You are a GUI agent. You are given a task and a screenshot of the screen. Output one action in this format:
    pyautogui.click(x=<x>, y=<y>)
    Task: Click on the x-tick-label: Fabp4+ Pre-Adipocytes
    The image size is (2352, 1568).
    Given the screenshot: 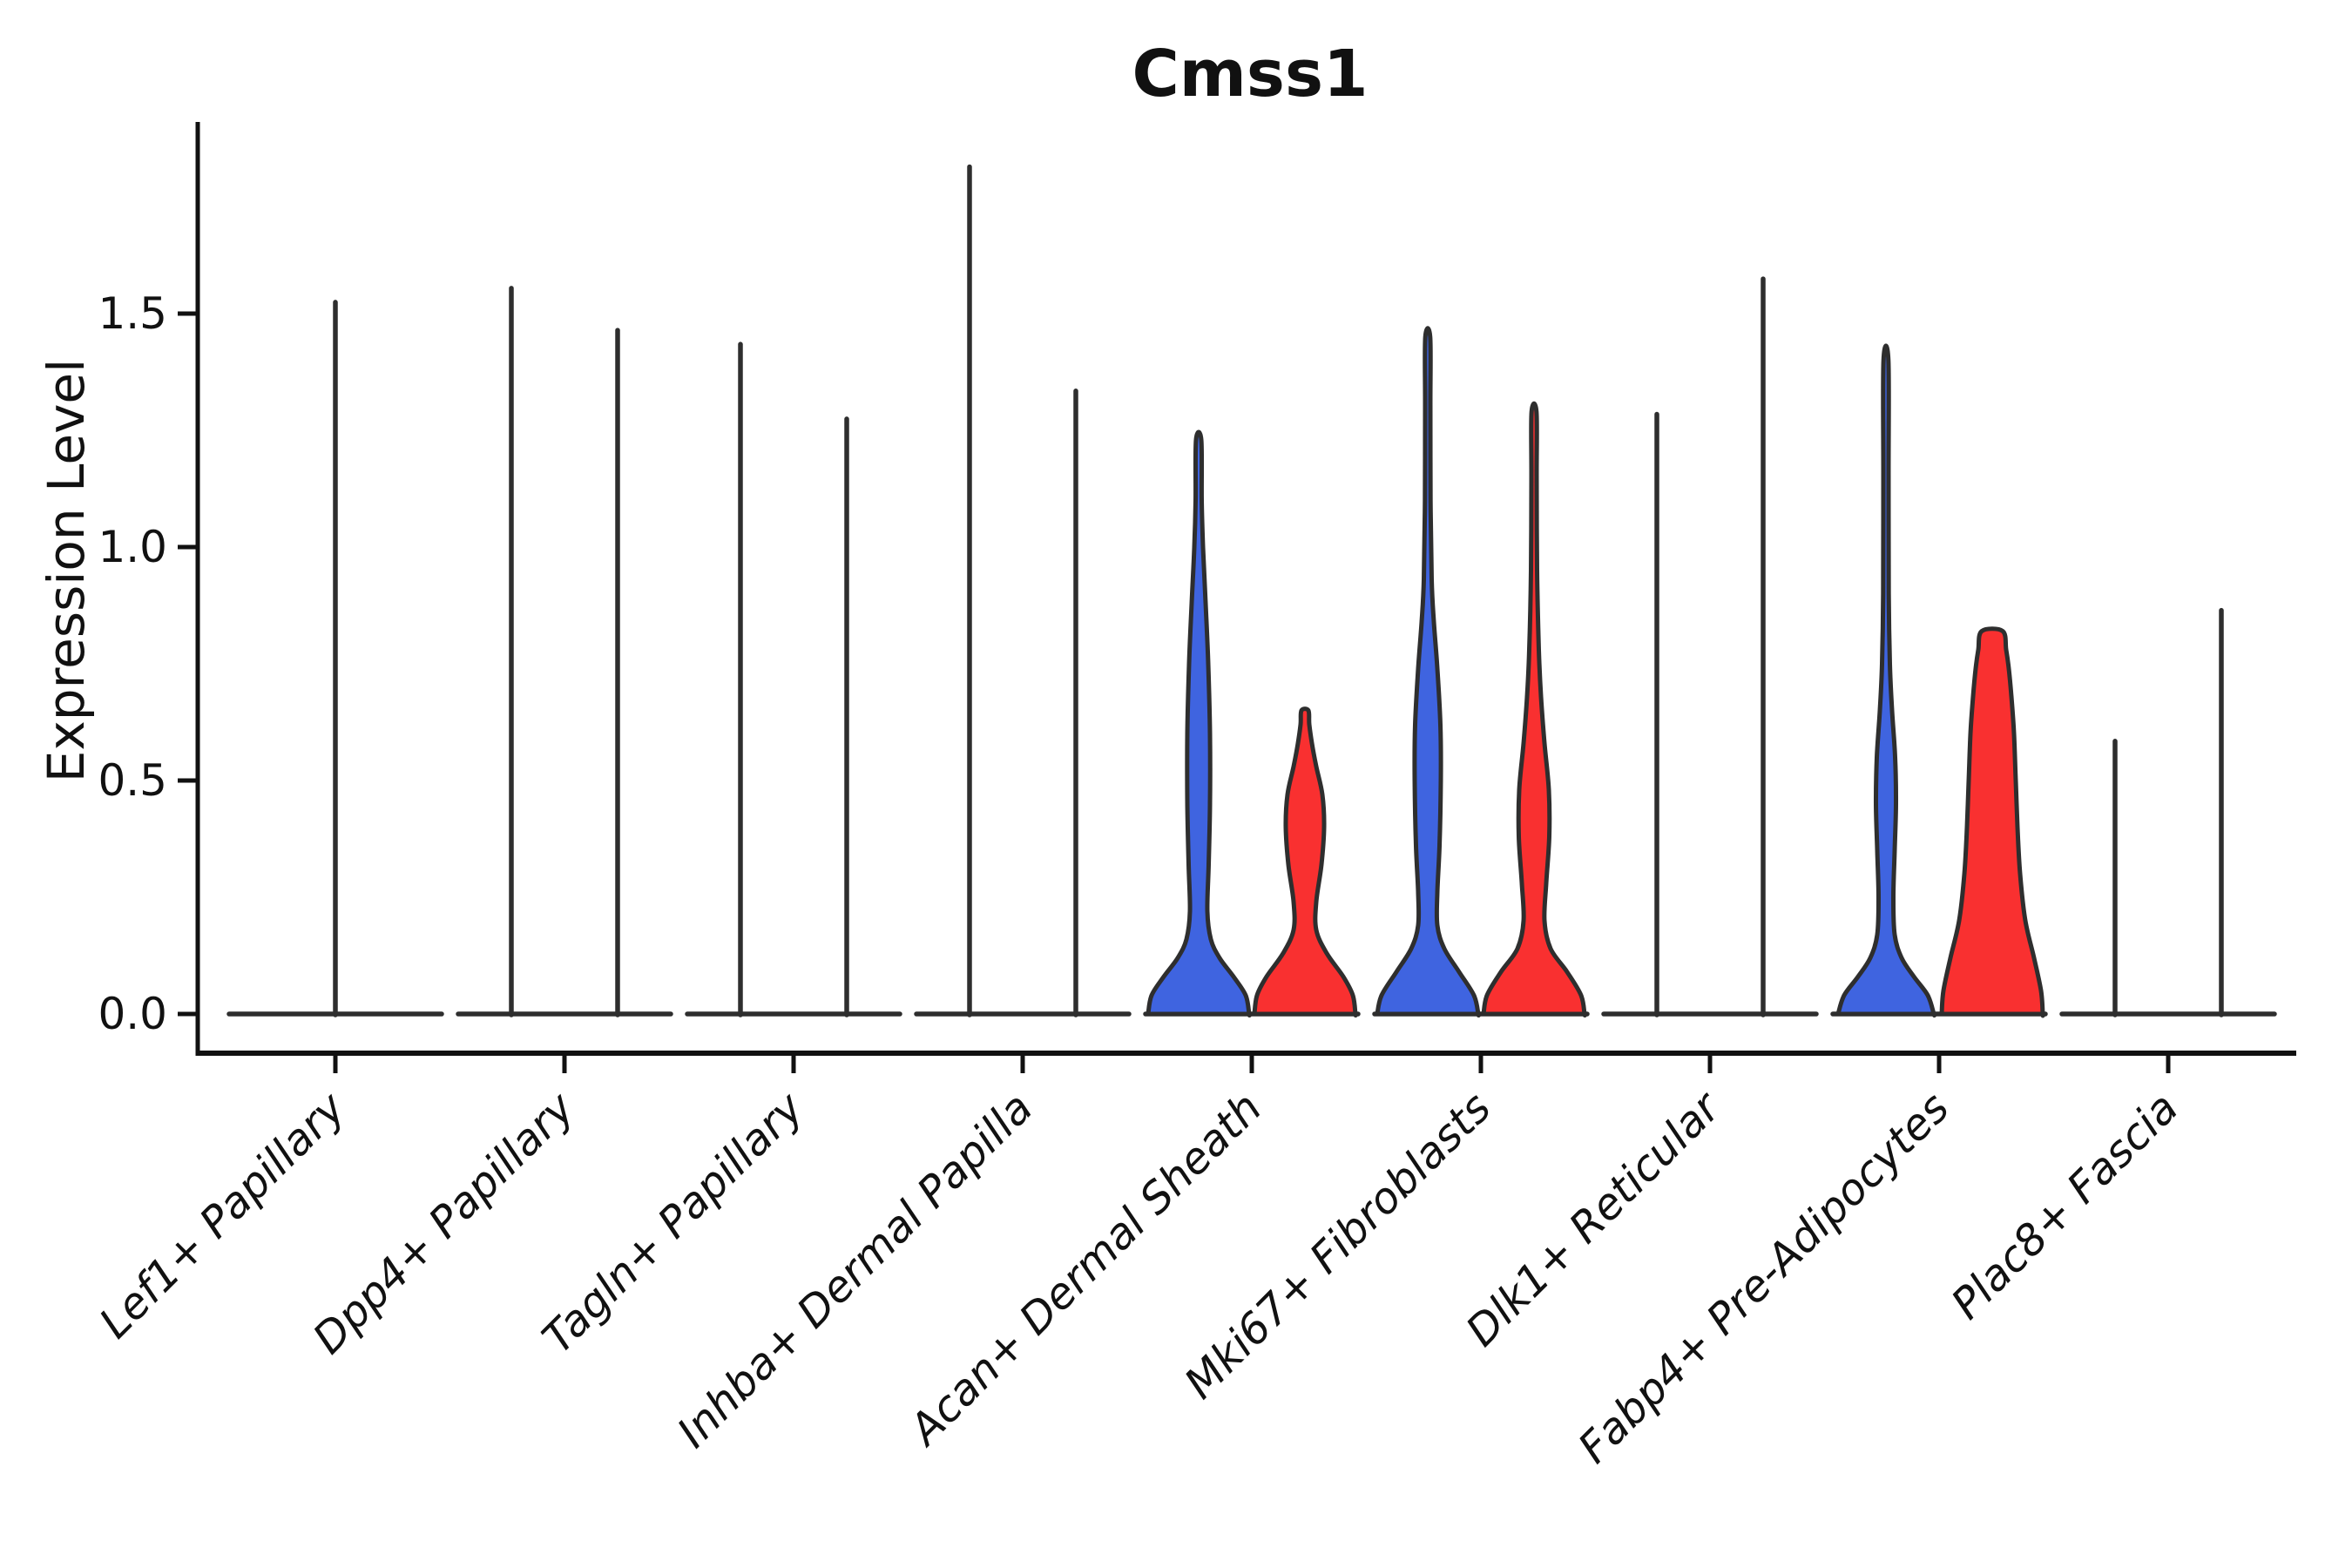 What is the action you would take?
    pyautogui.click(x=1764, y=1278)
    